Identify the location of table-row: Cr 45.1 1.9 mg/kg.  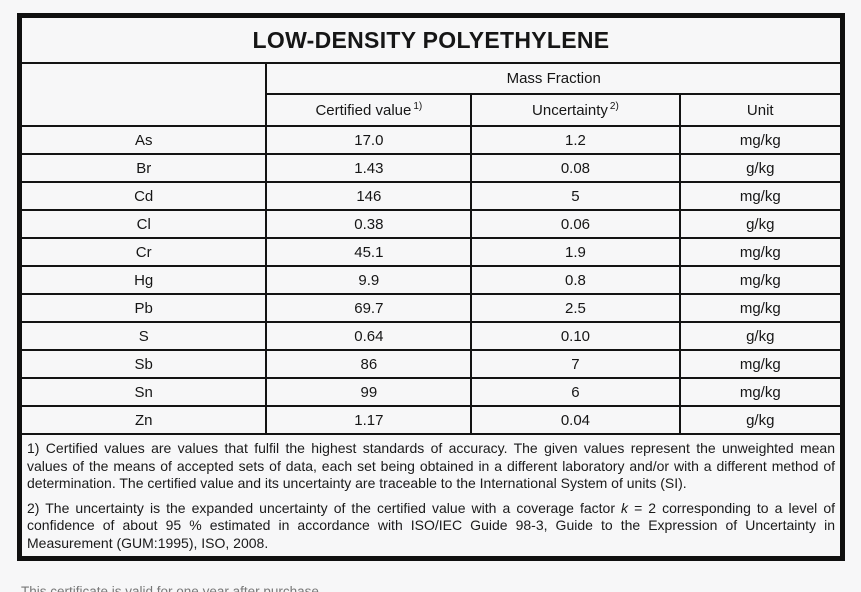
(431, 252).